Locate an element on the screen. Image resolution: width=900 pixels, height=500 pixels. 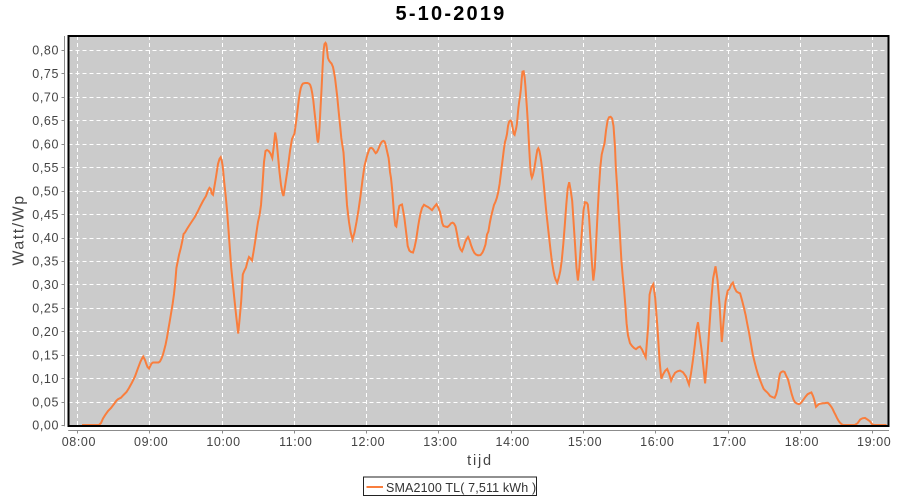
svg-text: 13:00 is located at coordinates (440, 442).